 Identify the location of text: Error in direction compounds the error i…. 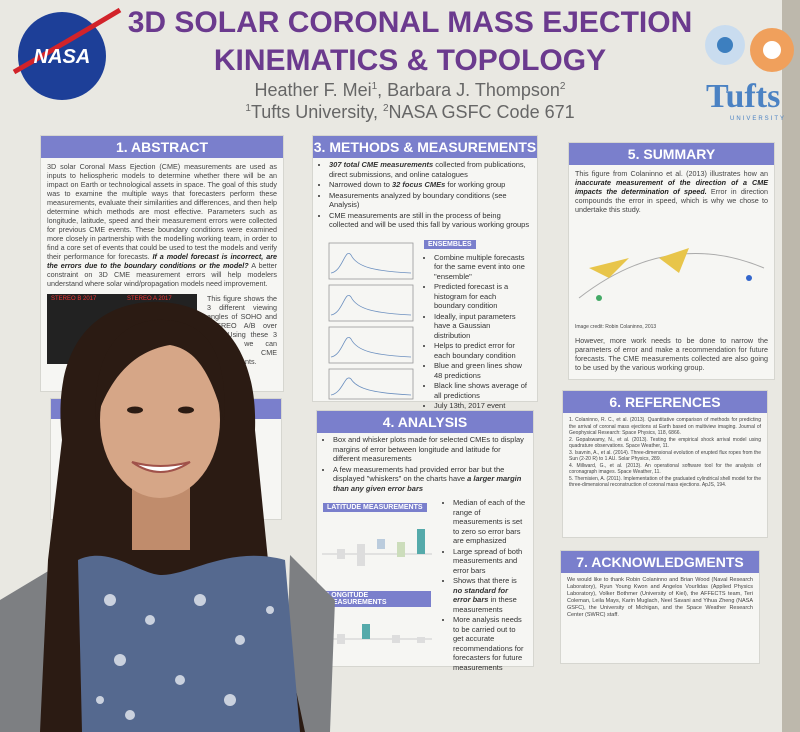
(671, 200).